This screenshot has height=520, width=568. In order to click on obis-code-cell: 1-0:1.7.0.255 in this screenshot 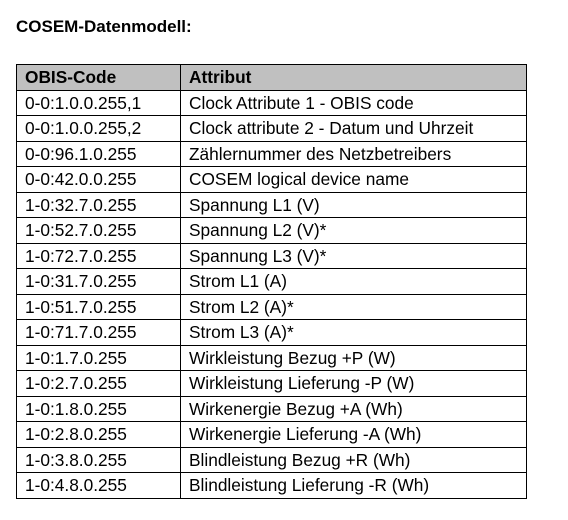, I will do `click(98, 357)`.